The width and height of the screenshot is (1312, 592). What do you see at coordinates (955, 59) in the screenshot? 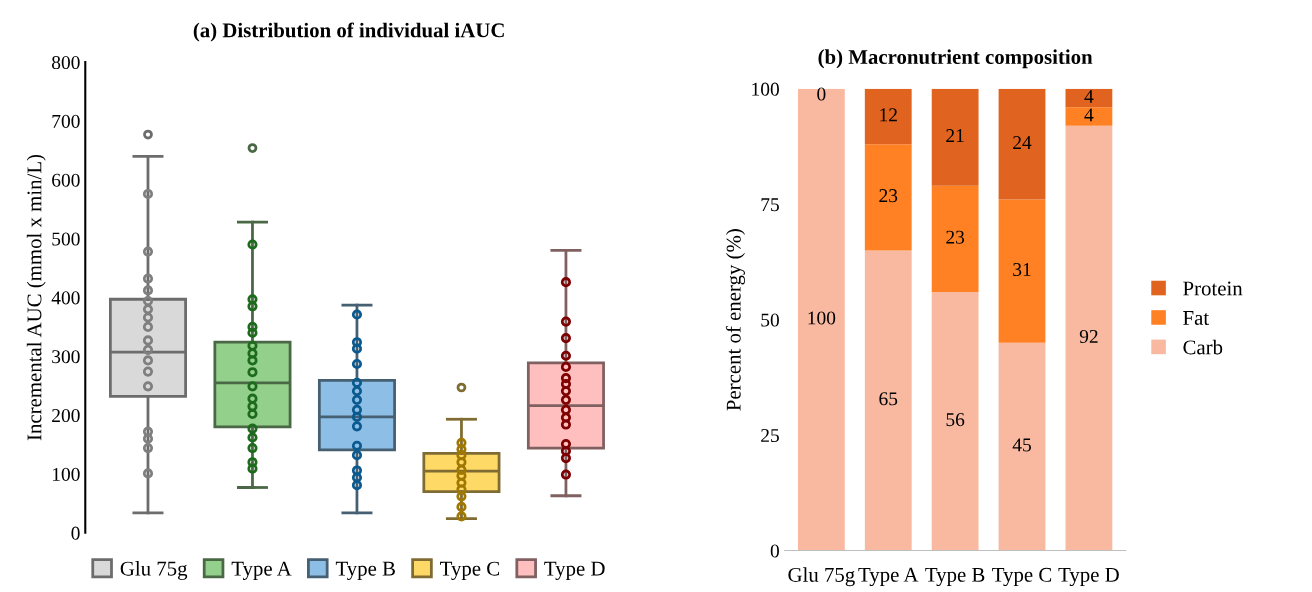
I see `chart-title: (b) Macronutrient composition` at bounding box center [955, 59].